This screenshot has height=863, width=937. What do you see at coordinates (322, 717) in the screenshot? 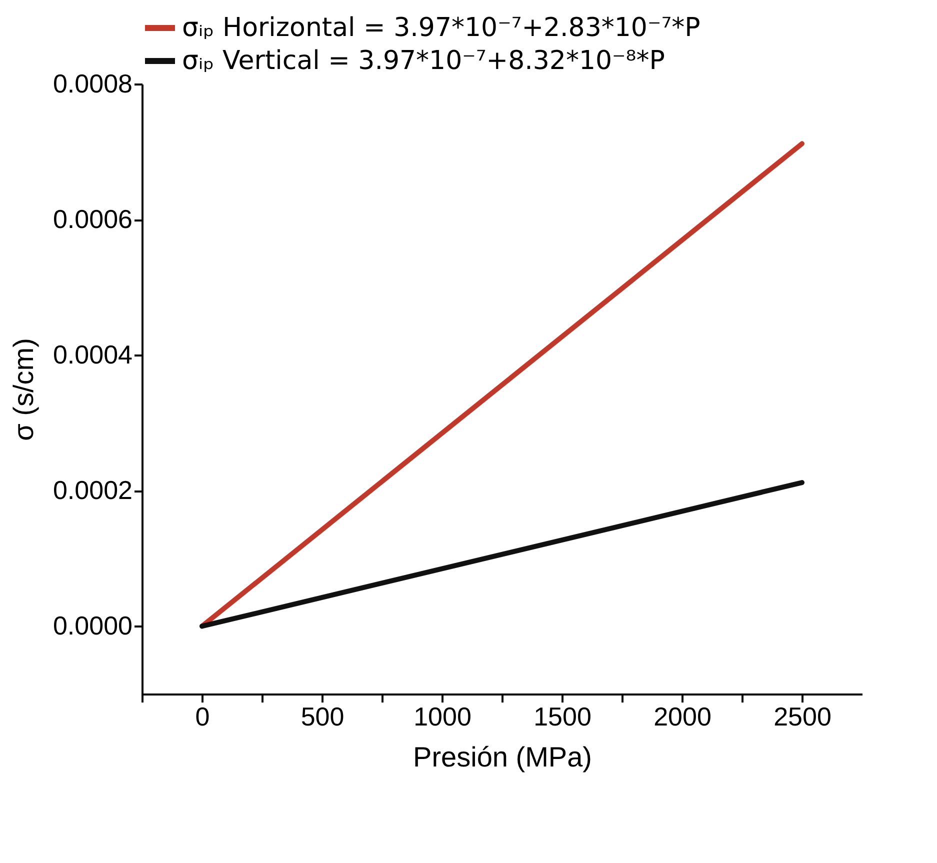
I see `x-tick-label: 500` at bounding box center [322, 717].